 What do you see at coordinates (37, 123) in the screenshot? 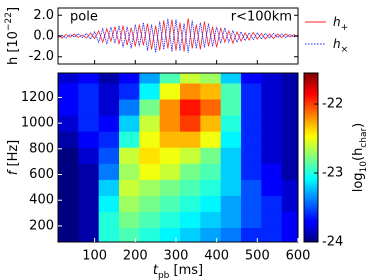
I see `y-tick-label: 1000` at bounding box center [37, 123].